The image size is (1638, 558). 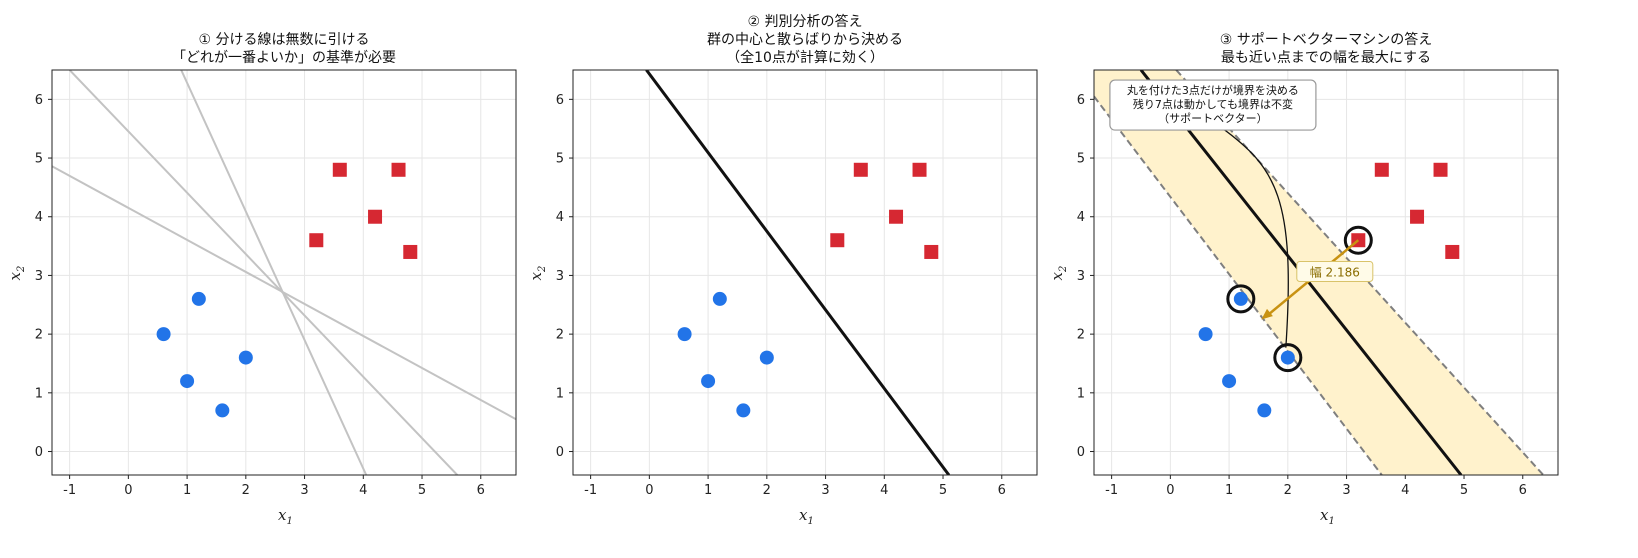 I want to click on decision-boundary, so click(x=798, y=272).